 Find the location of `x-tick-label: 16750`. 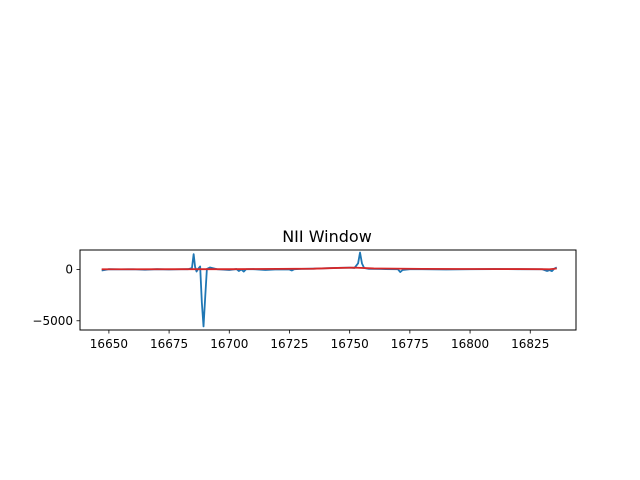

x-tick-label: 16750 is located at coordinates (350, 344).